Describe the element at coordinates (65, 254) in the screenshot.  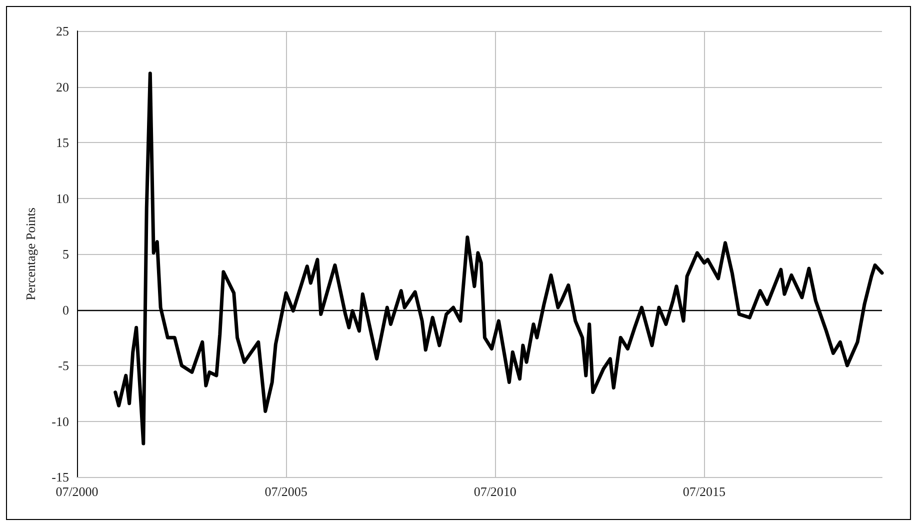
I see `y-tick-label: 5` at that location.